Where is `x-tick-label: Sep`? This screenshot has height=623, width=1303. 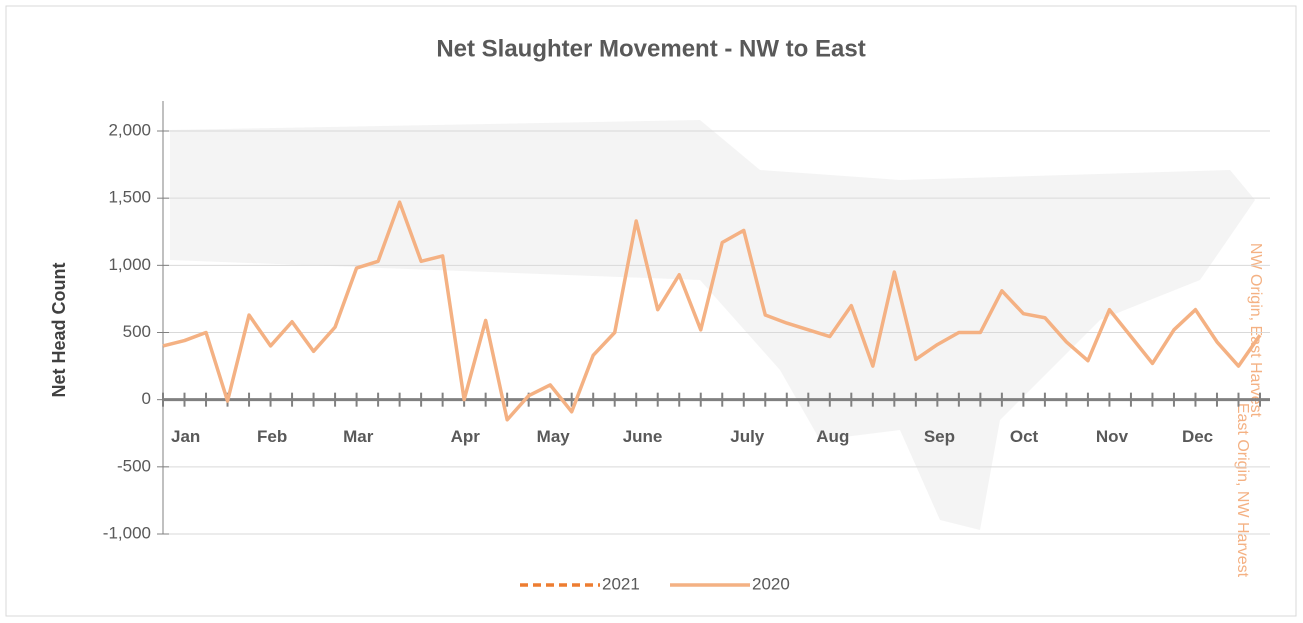 x-tick-label: Sep is located at coordinates (939, 436).